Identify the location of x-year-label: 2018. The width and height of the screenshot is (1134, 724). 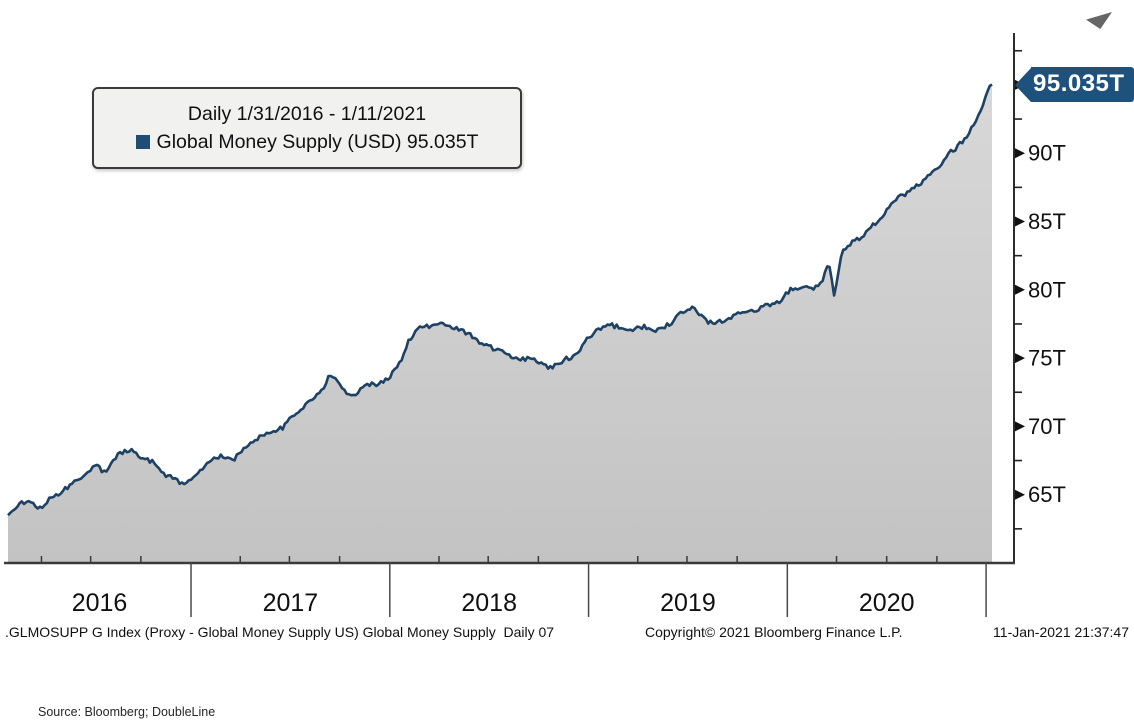
(489, 603).